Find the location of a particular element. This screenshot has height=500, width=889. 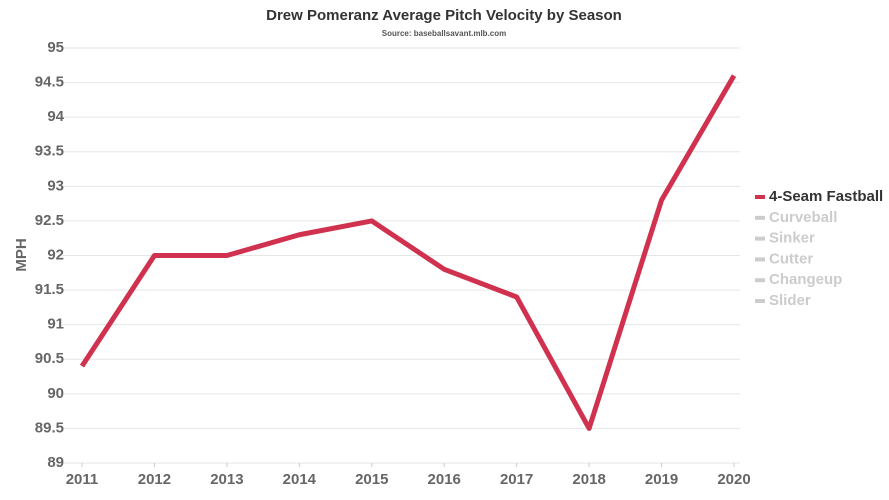

legend-label: Changeup is located at coordinates (805, 279).